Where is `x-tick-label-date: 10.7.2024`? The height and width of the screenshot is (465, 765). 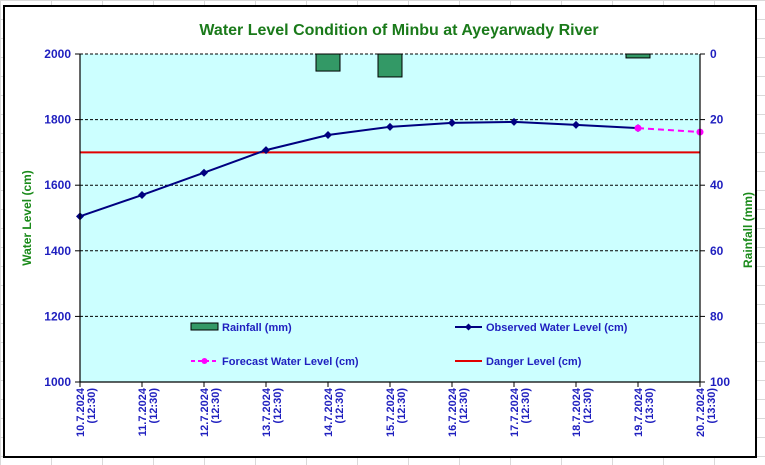 x-tick-label-date: 10.7.2024 is located at coordinates (81, 412).